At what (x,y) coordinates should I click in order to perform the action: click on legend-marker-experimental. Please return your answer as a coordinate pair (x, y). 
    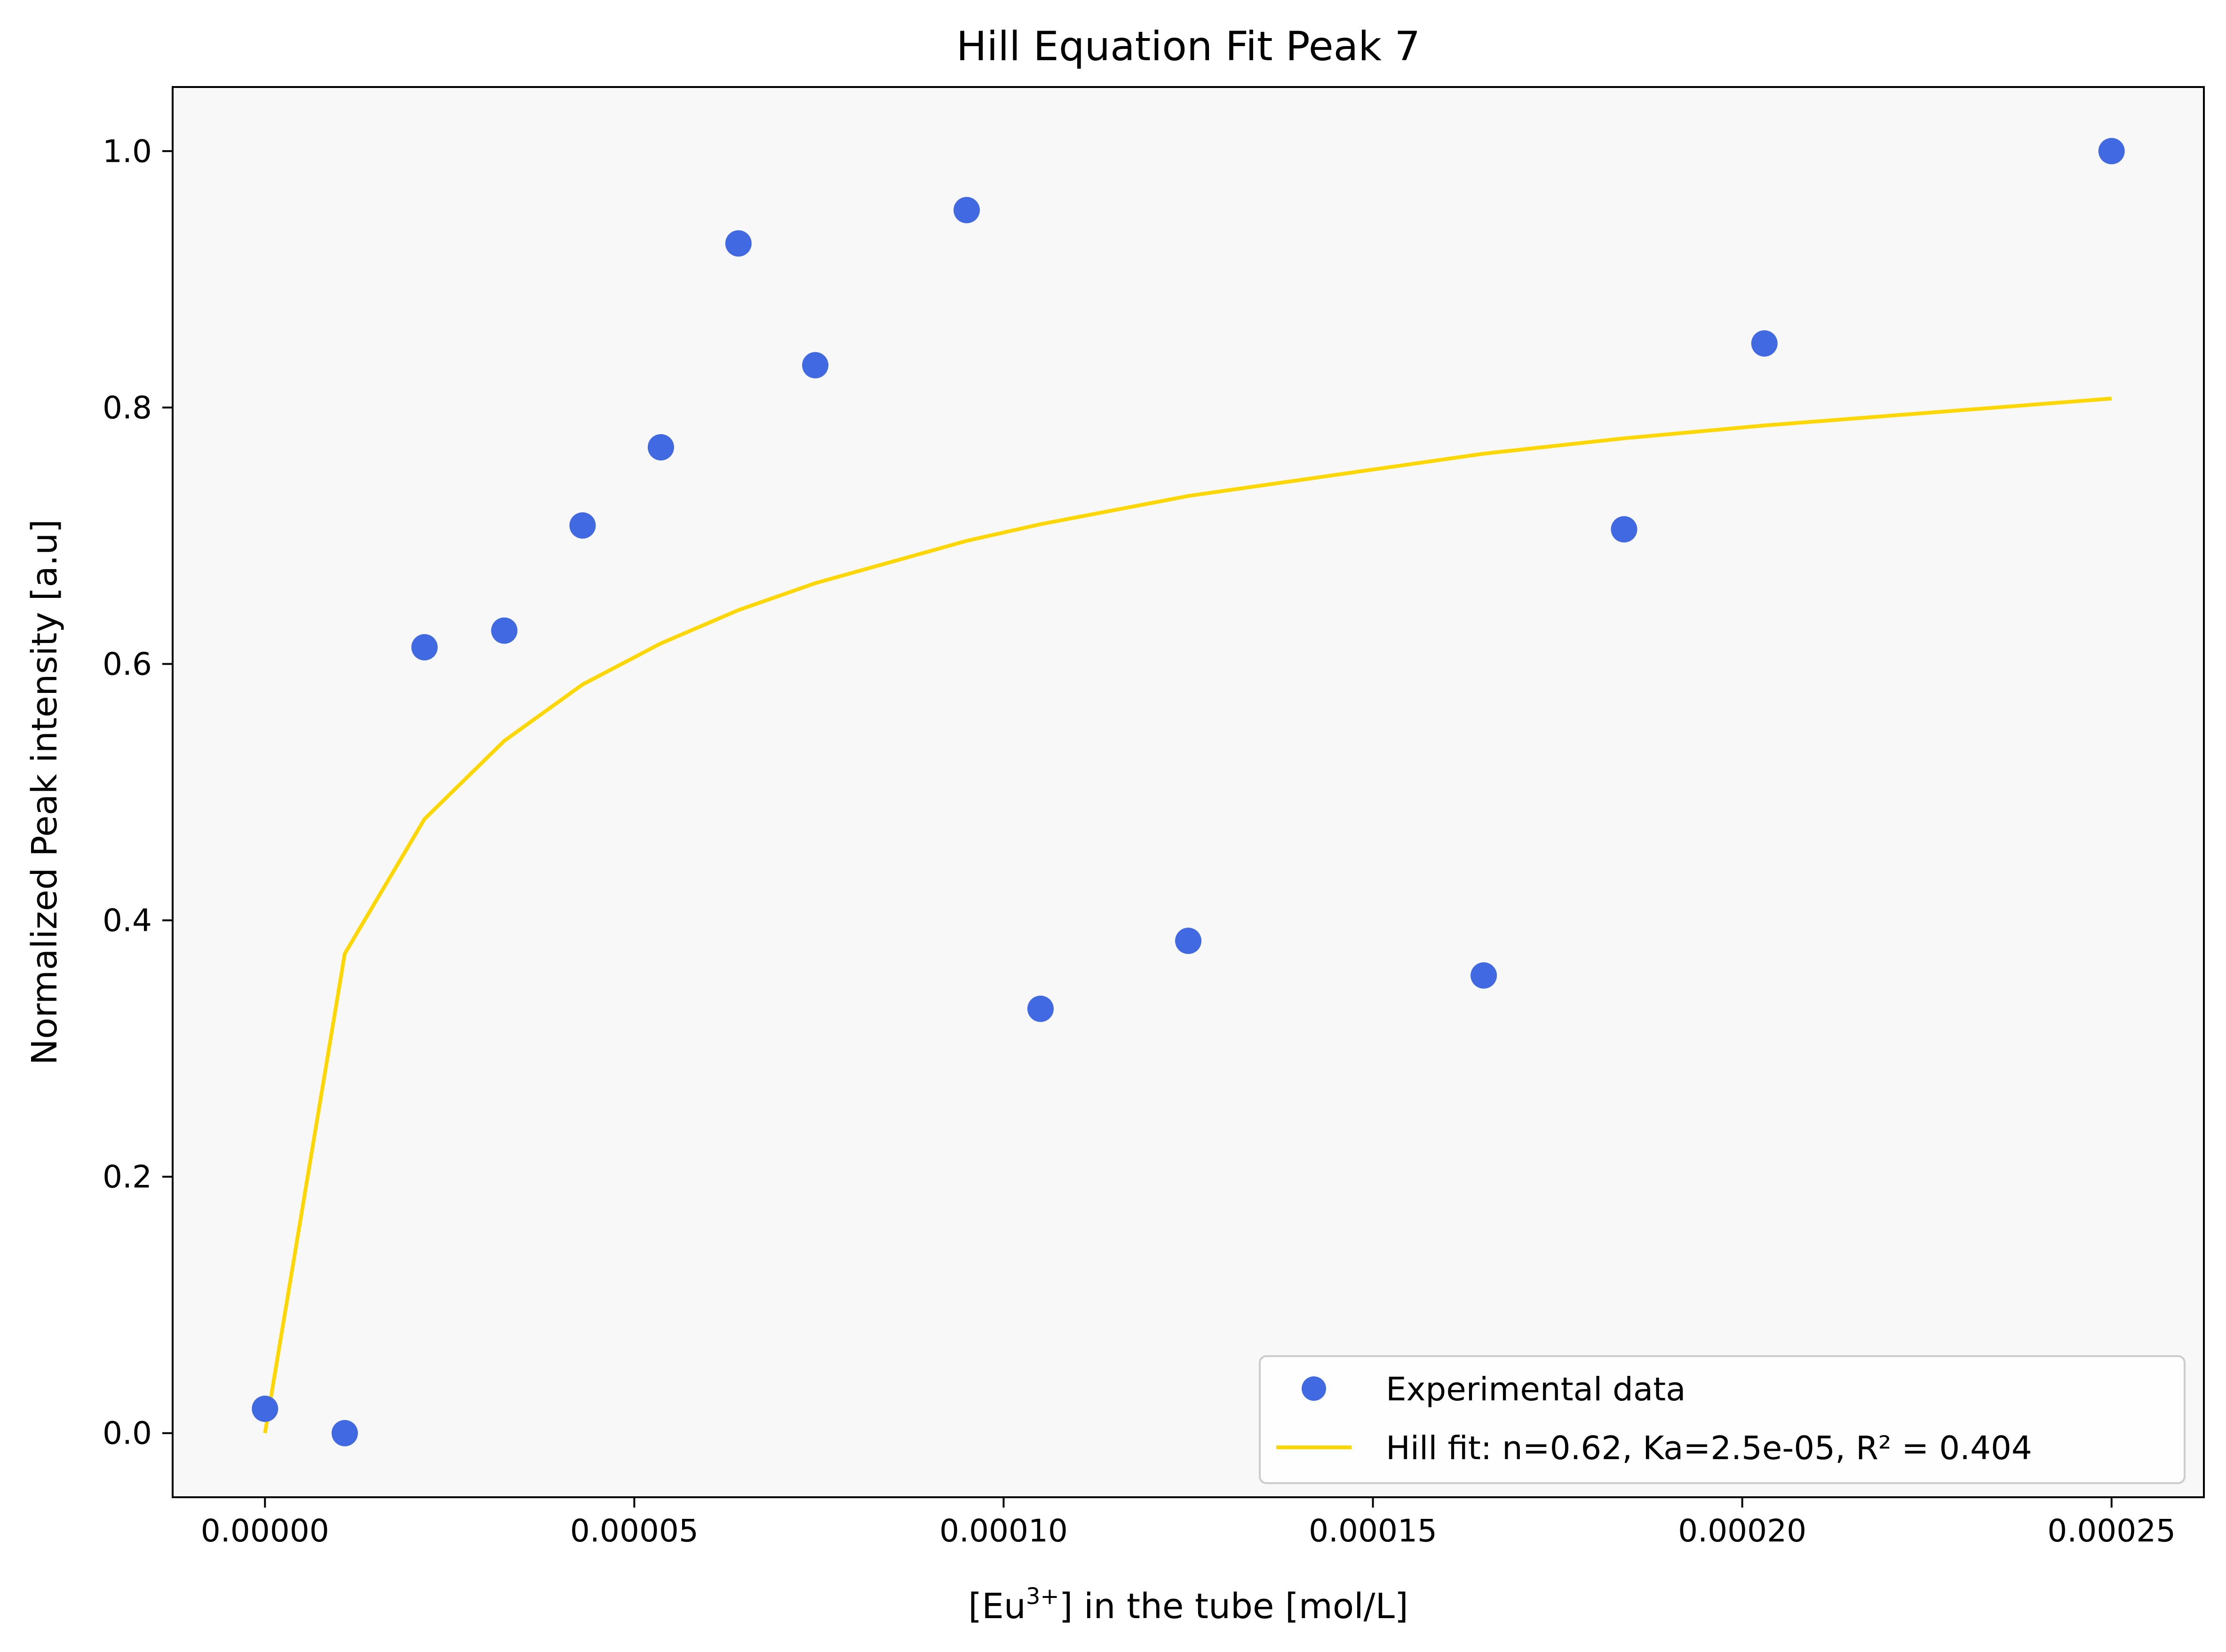
    Looking at the image, I should click on (1314, 1388).